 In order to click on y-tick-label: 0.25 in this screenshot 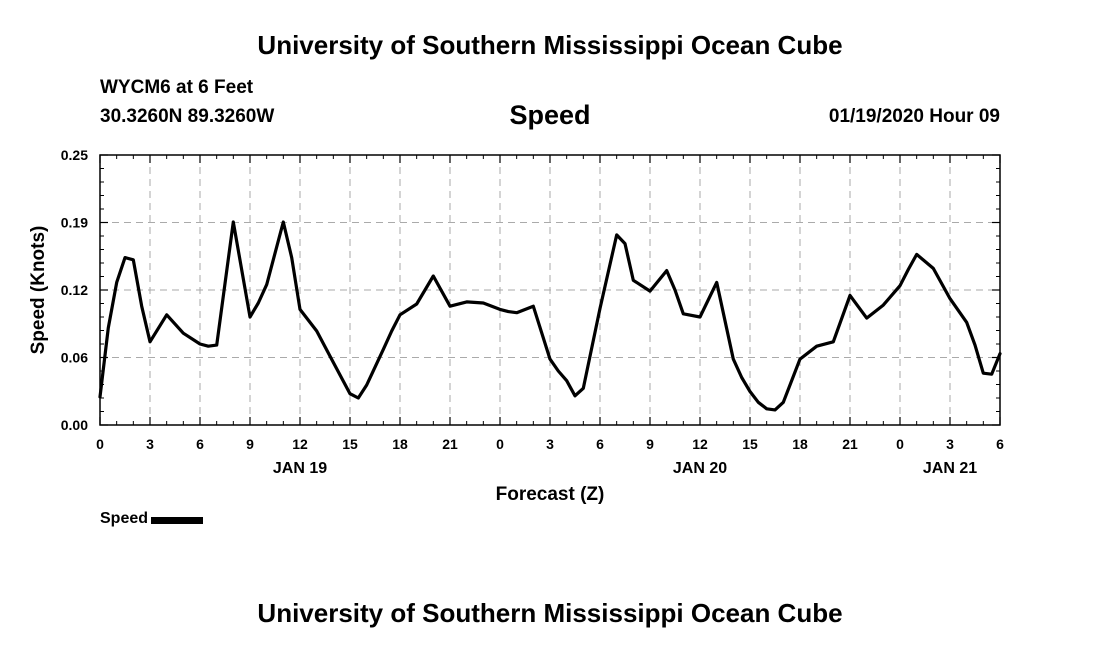, I will do `click(74, 155)`.